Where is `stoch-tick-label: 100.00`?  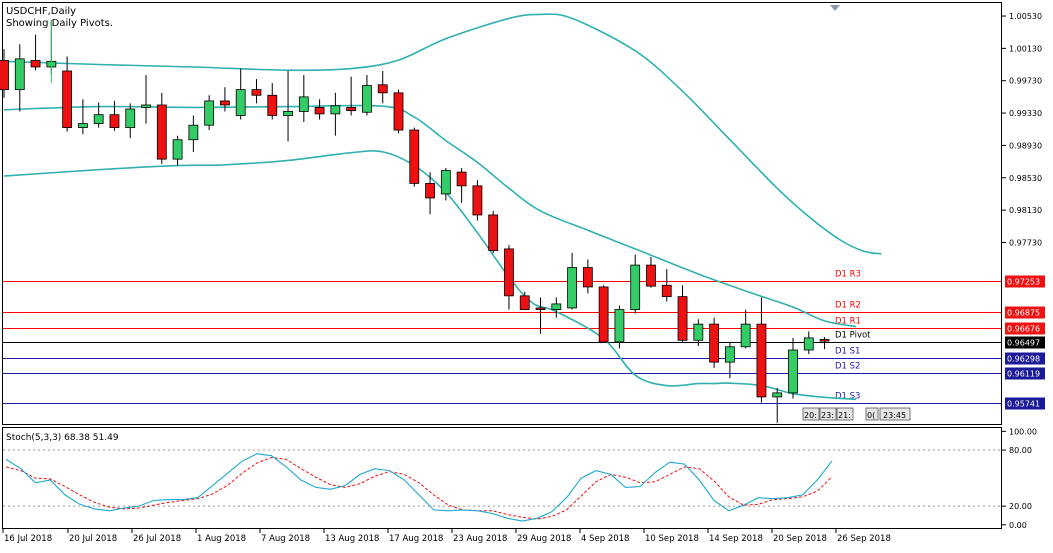 stoch-tick-label: 100.00 is located at coordinates (1023, 431).